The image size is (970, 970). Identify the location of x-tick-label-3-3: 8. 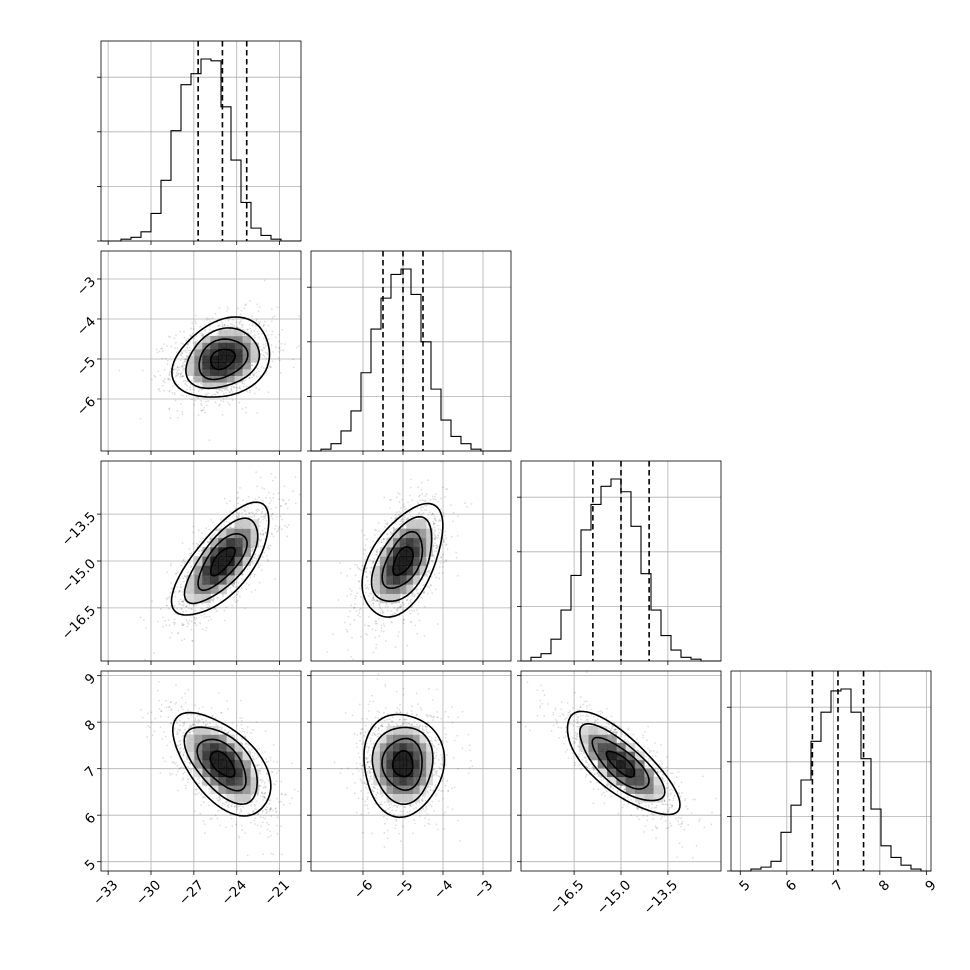
(884, 885).